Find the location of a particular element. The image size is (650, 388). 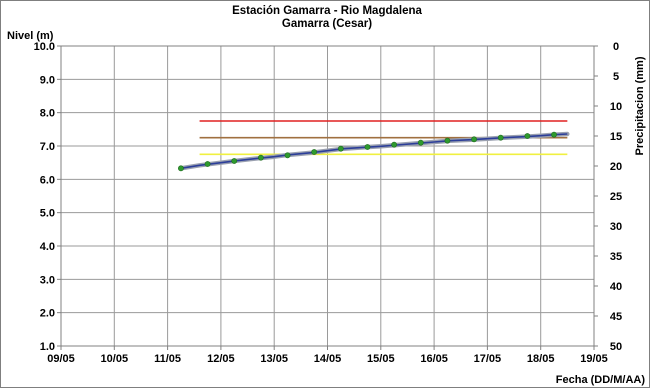

x-tick-label: 10/05 is located at coordinates (115, 359).